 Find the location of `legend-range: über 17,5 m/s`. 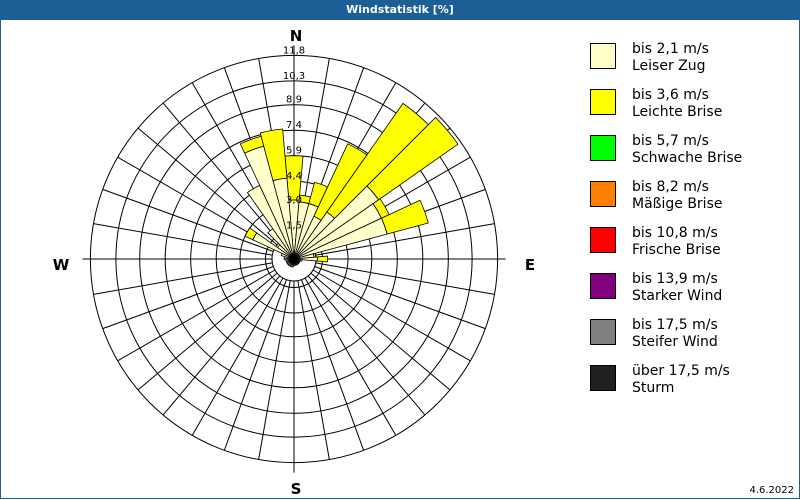

legend-range: über 17,5 m/s is located at coordinates (681, 371).